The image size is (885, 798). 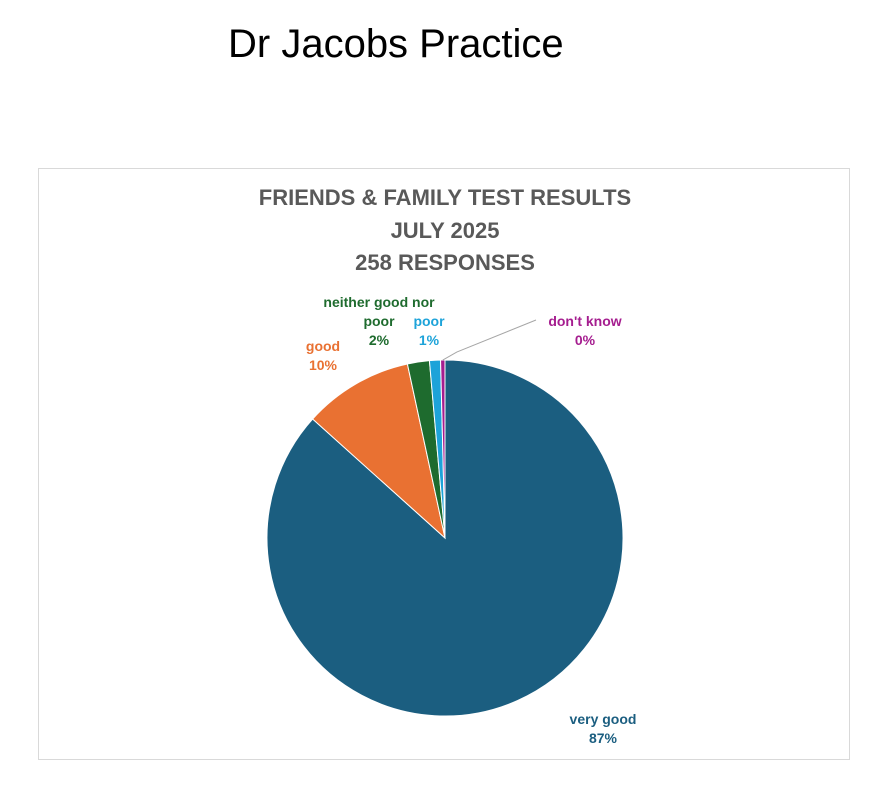 I want to click on chart-title-line-1: FRIENDS & FAMILY TEST RESULTS, so click(x=445, y=197).